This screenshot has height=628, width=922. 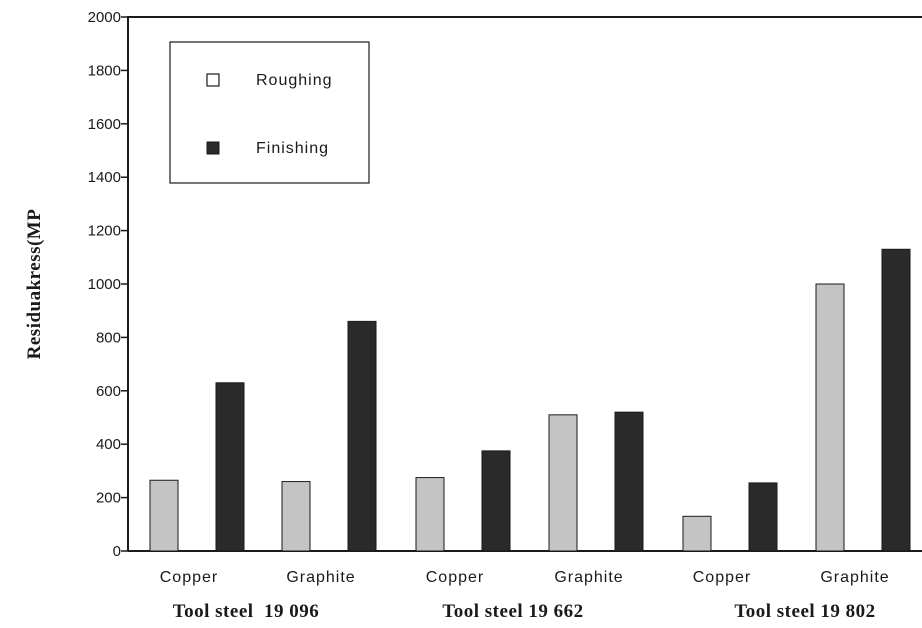 I want to click on y-axis-title: Residuakress(MP, so click(x=34, y=284).